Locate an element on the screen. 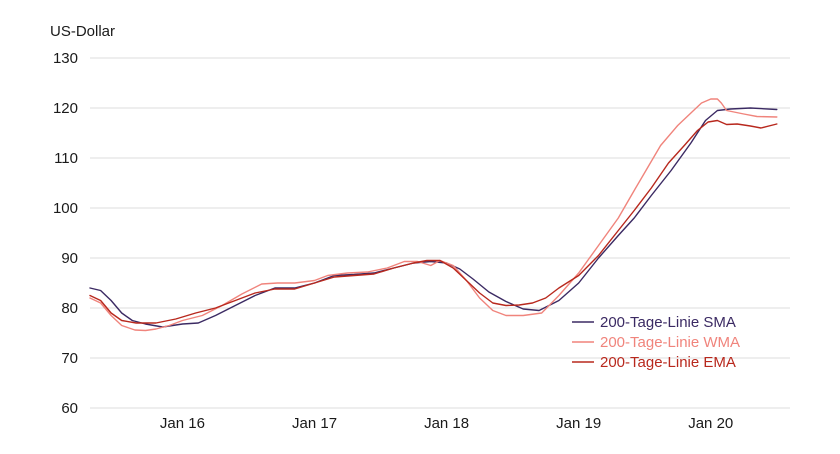  x-tick-label: Jan 17 is located at coordinates (314, 423).